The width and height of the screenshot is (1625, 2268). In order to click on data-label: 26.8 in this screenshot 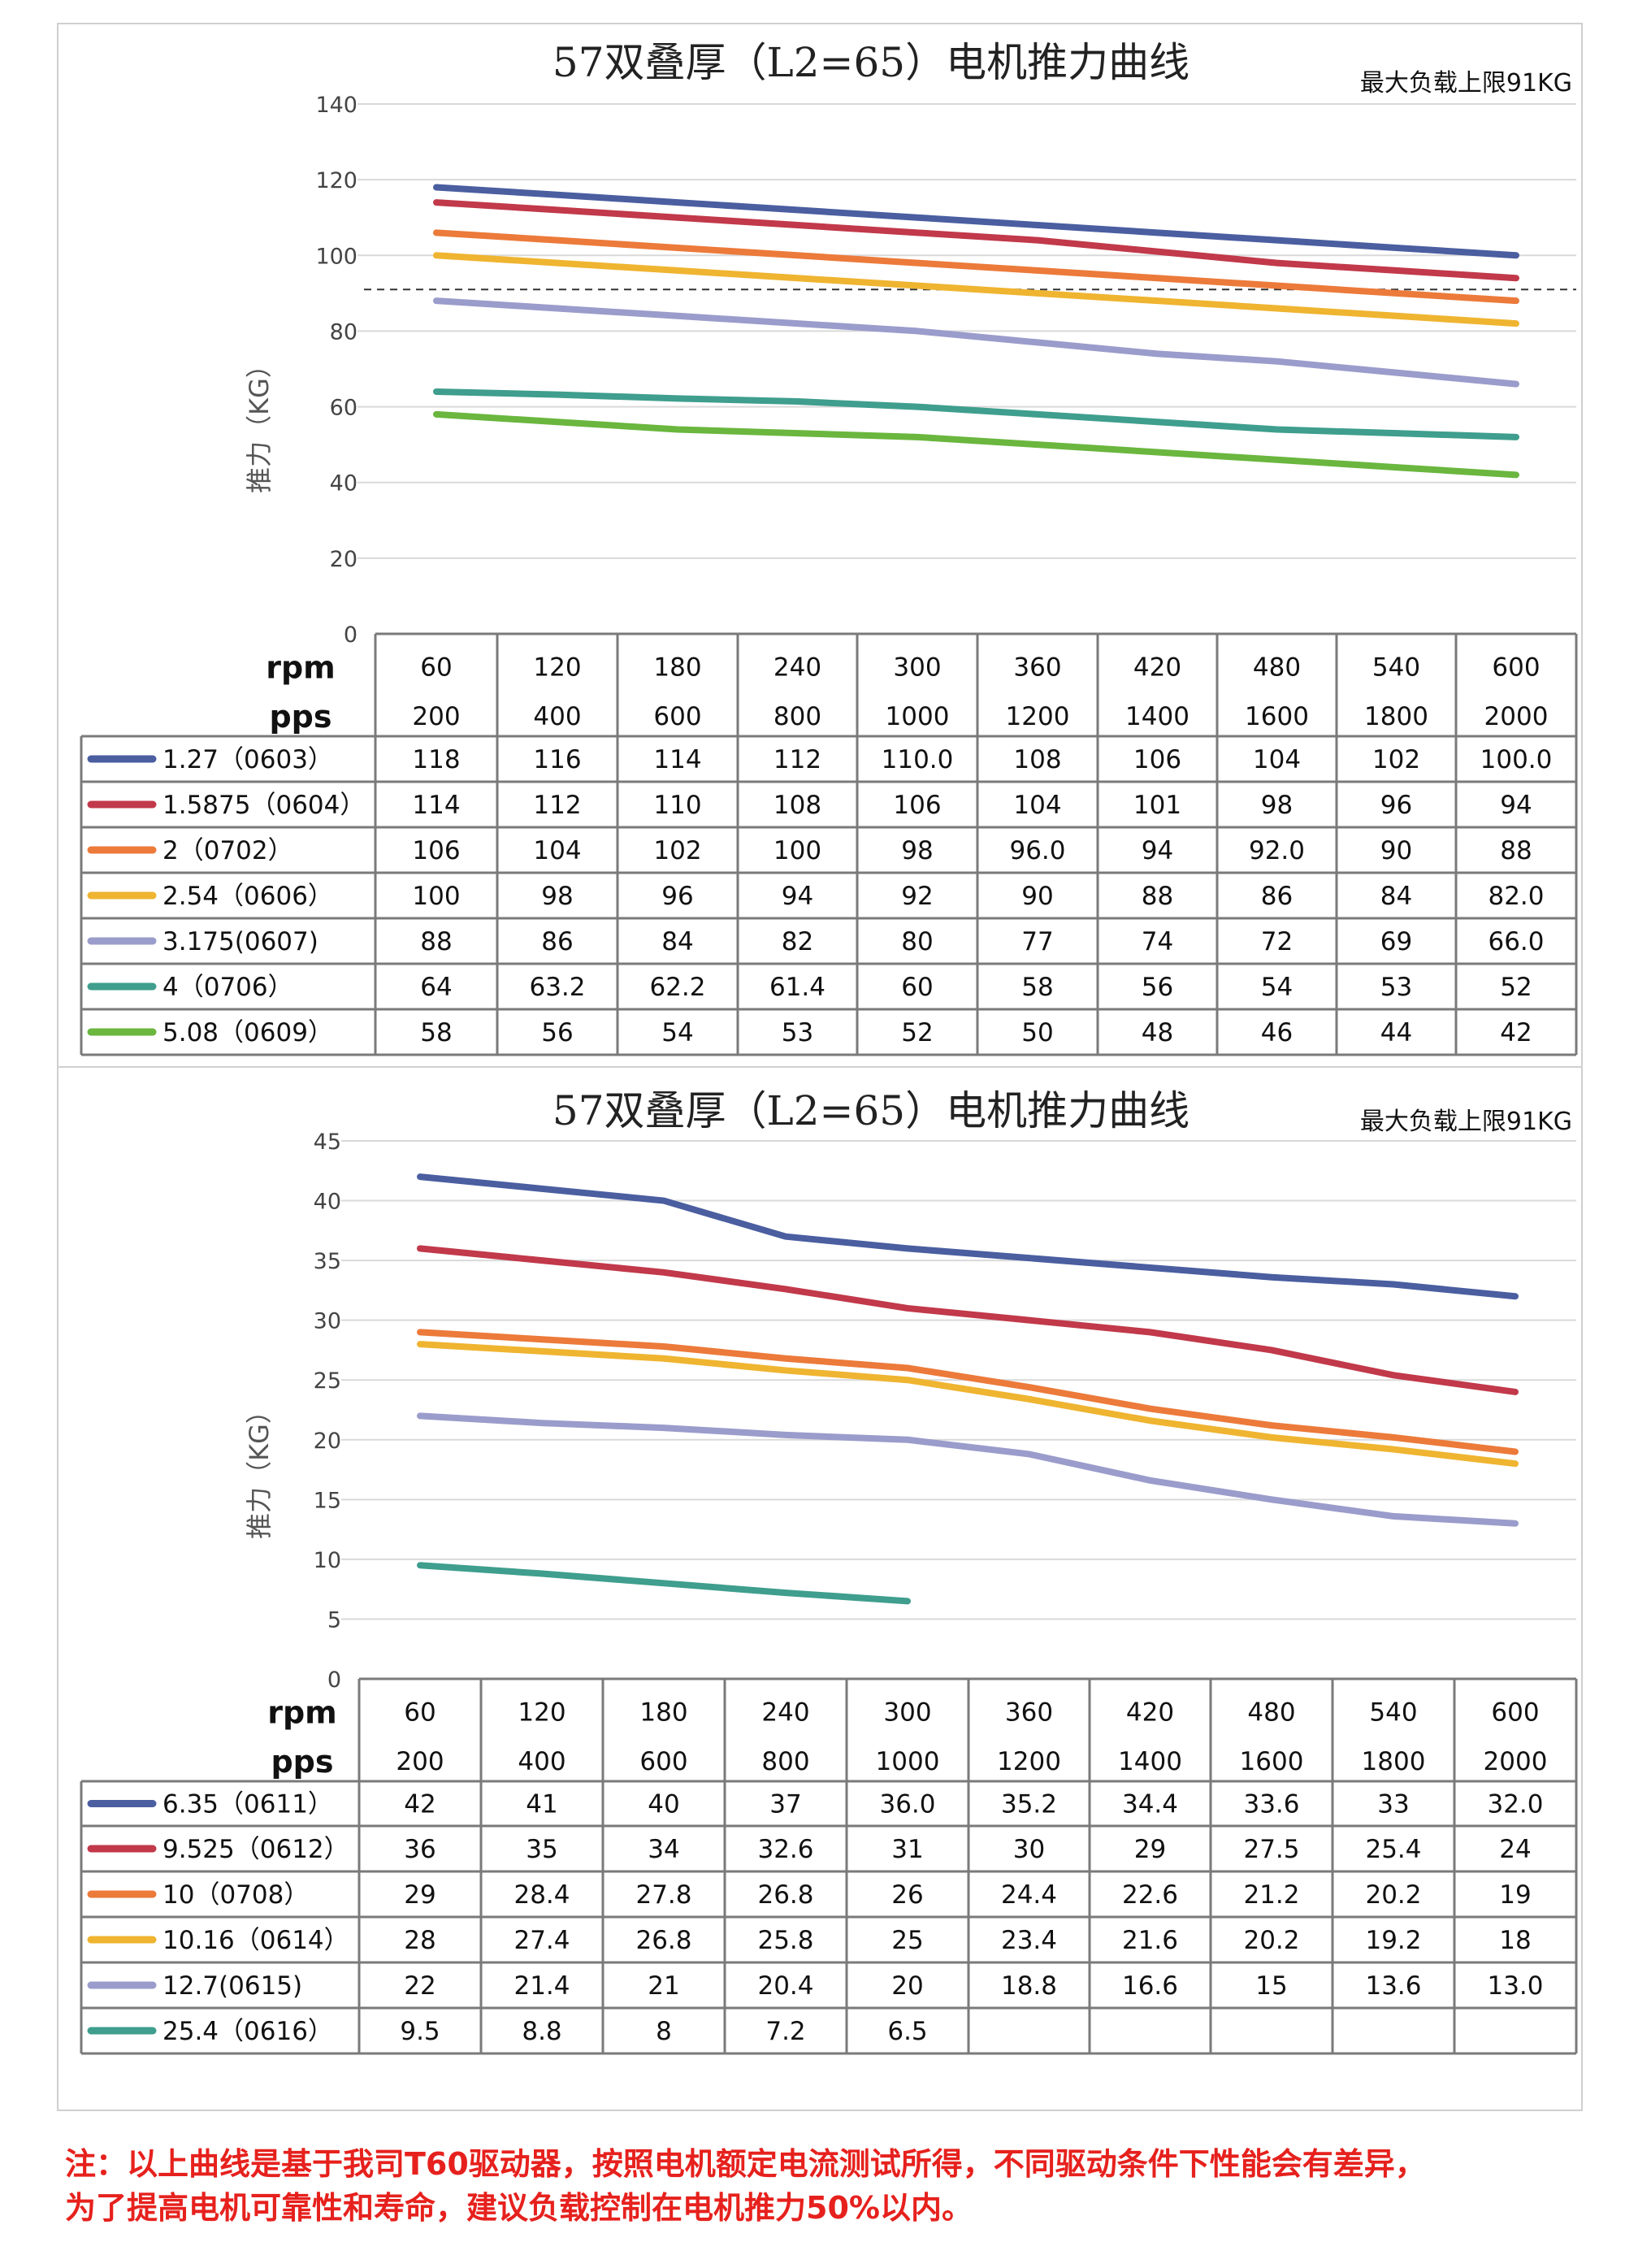, I will do `click(663, 1940)`.